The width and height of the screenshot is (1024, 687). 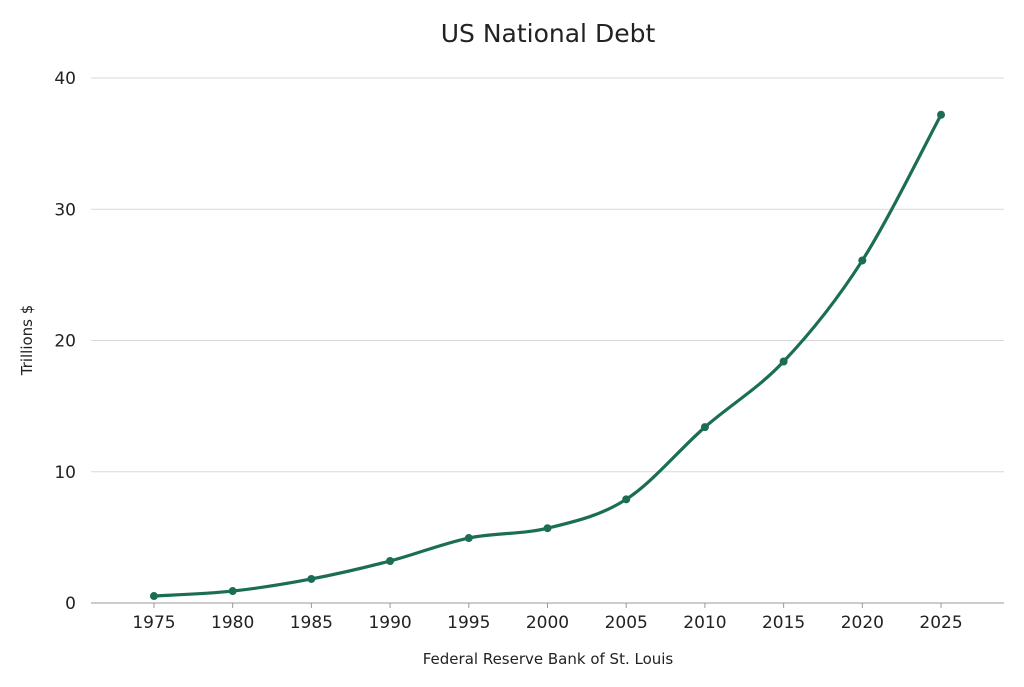 What do you see at coordinates (862, 623) in the screenshot?
I see `x-tick-label: 2020` at bounding box center [862, 623].